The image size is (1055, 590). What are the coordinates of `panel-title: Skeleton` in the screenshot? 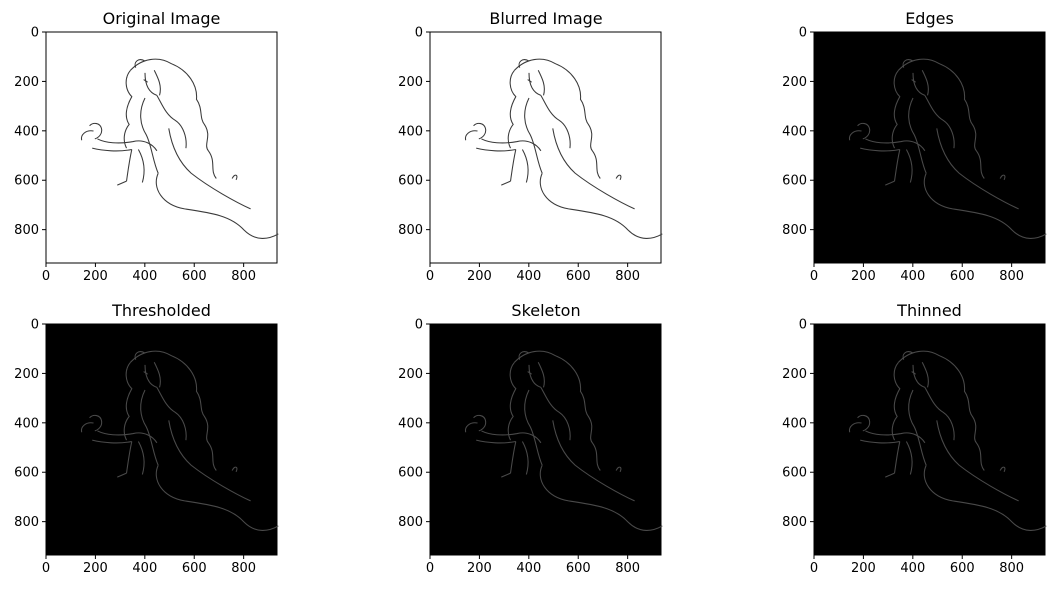 It's located at (545, 310).